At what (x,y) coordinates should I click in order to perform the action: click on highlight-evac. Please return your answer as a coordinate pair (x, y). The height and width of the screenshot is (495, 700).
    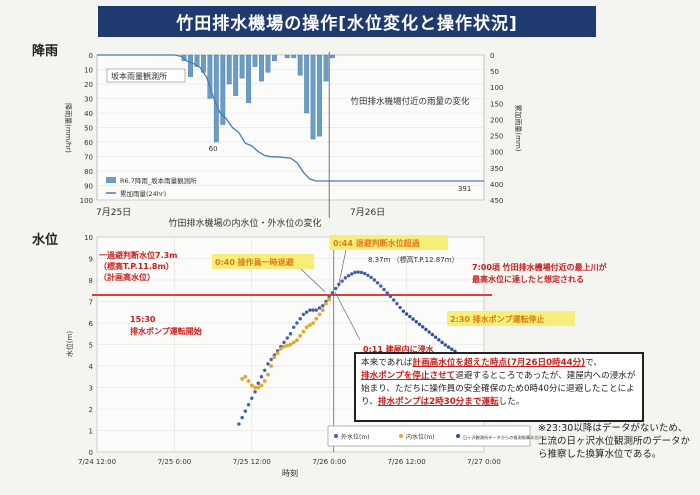
    Looking at the image, I should click on (389, 242).